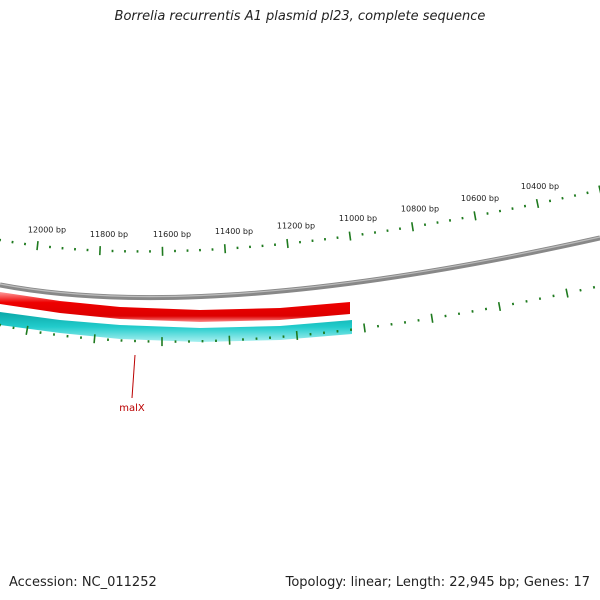 Image resolution: width=600 pixels, height=600 pixels. What do you see at coordinates (47, 230) in the screenshot?
I see `scale-label: 12000 bp` at bounding box center [47, 230].